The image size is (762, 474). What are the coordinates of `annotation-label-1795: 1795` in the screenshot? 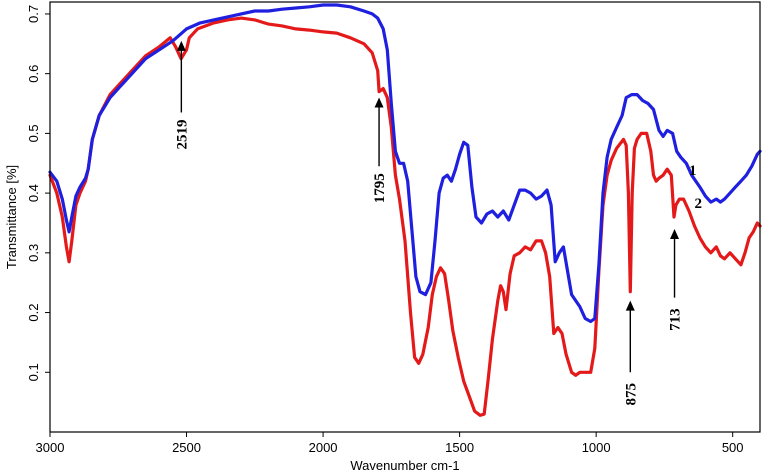 It's located at (380, 188).